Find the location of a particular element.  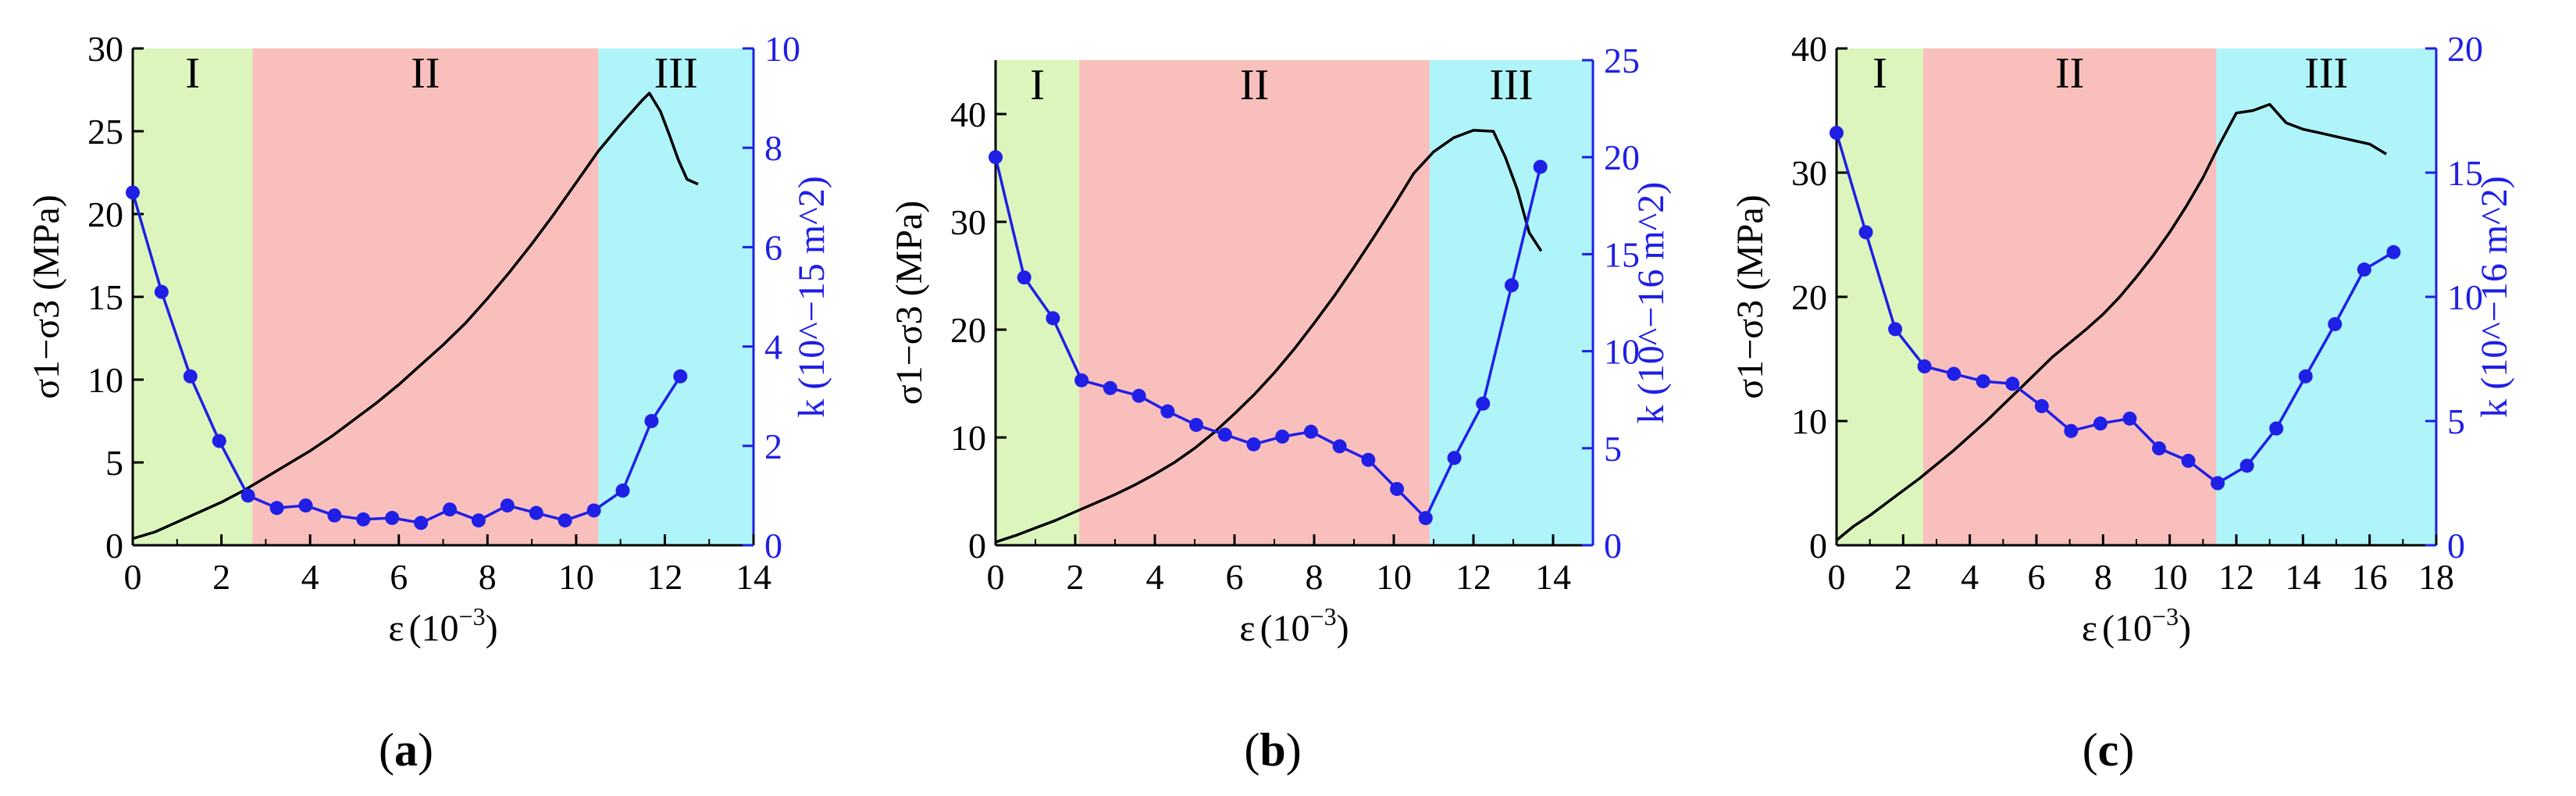

panel-label: (a) is located at coordinates (406, 750).